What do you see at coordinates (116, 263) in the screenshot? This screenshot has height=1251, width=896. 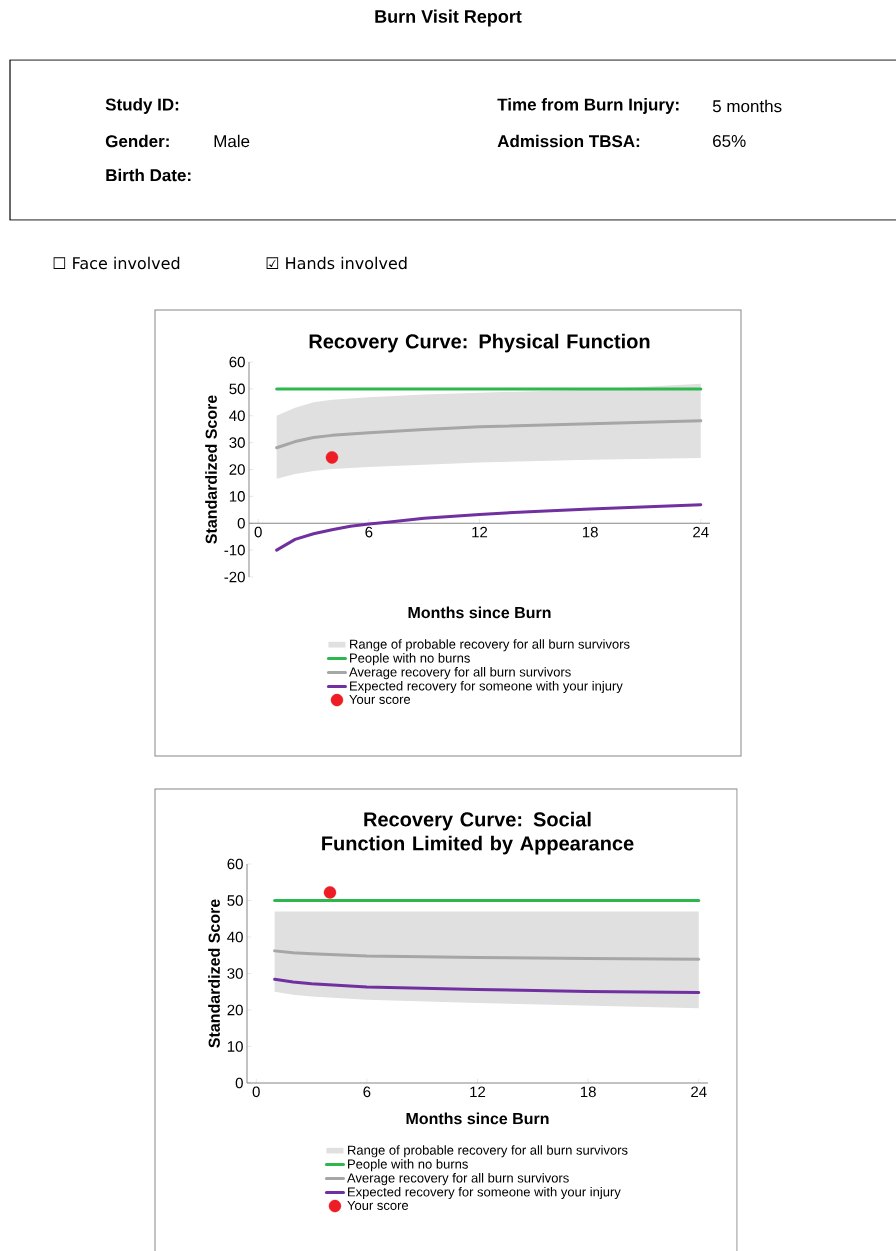 I see `text: ☐ Face involved` at bounding box center [116, 263].